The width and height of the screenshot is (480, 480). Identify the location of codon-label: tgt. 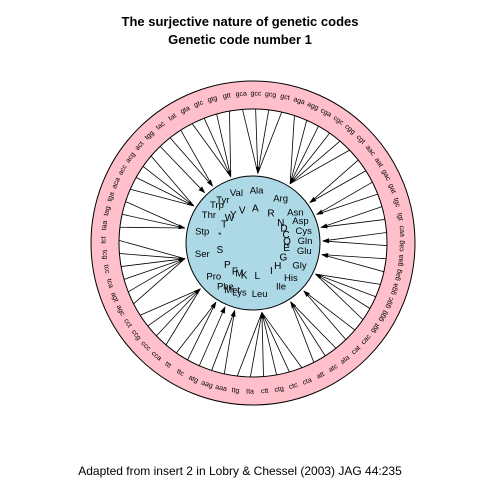
(400, 216).